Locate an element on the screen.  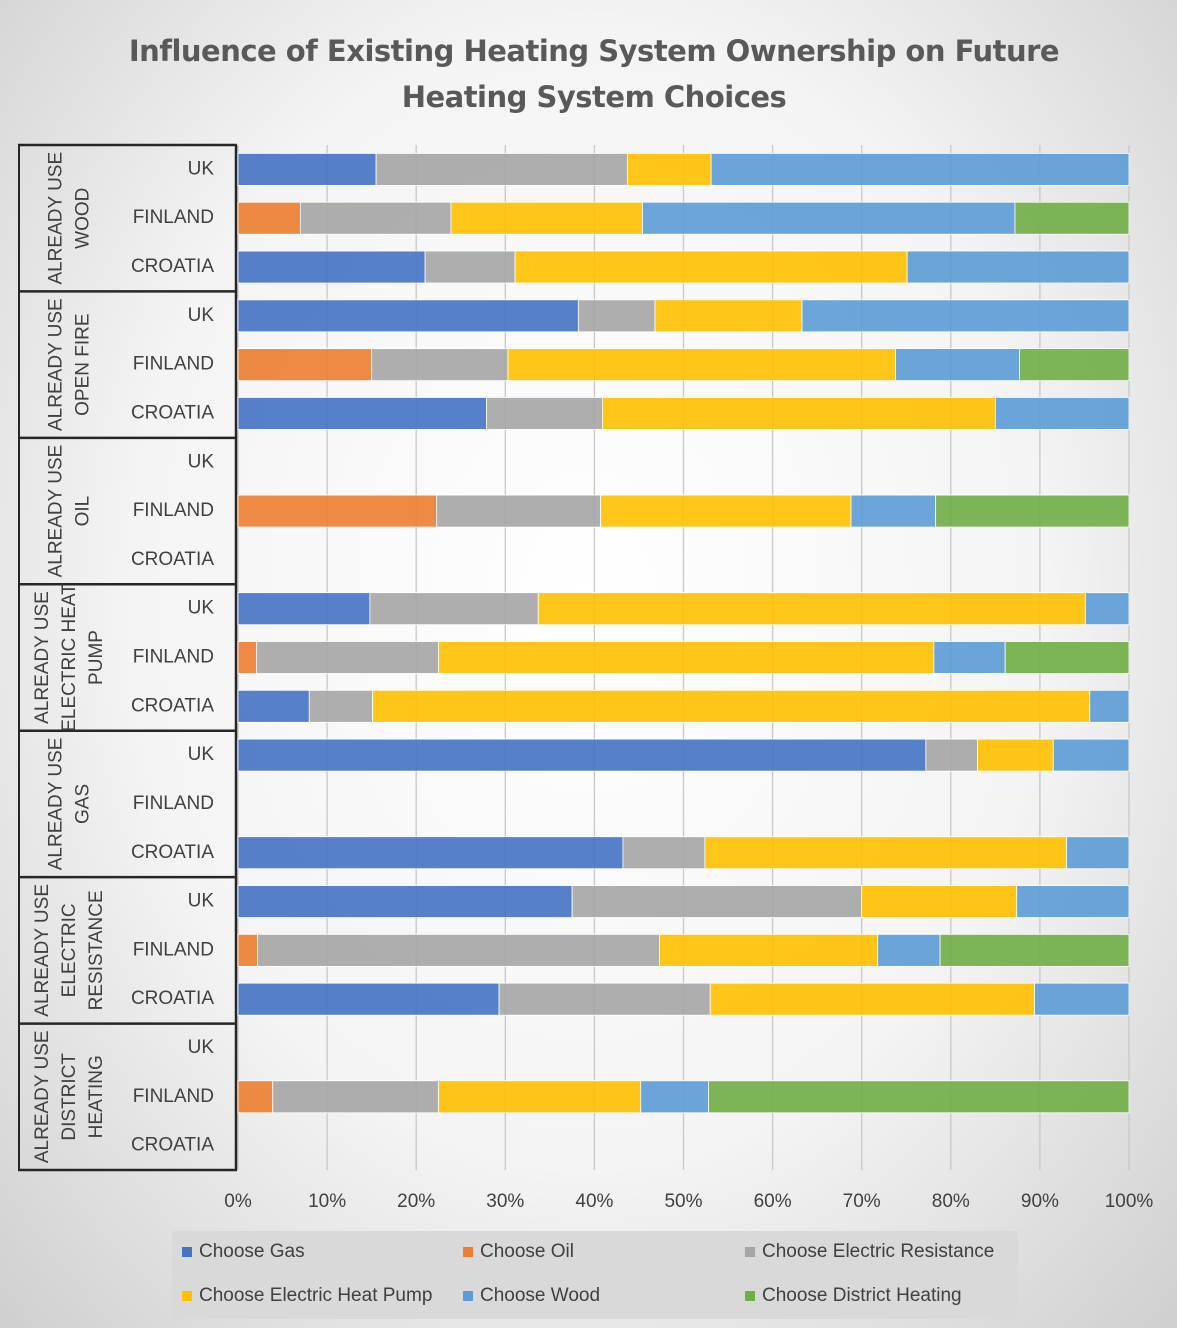
x-tick-label: 60% is located at coordinates (773, 1201).